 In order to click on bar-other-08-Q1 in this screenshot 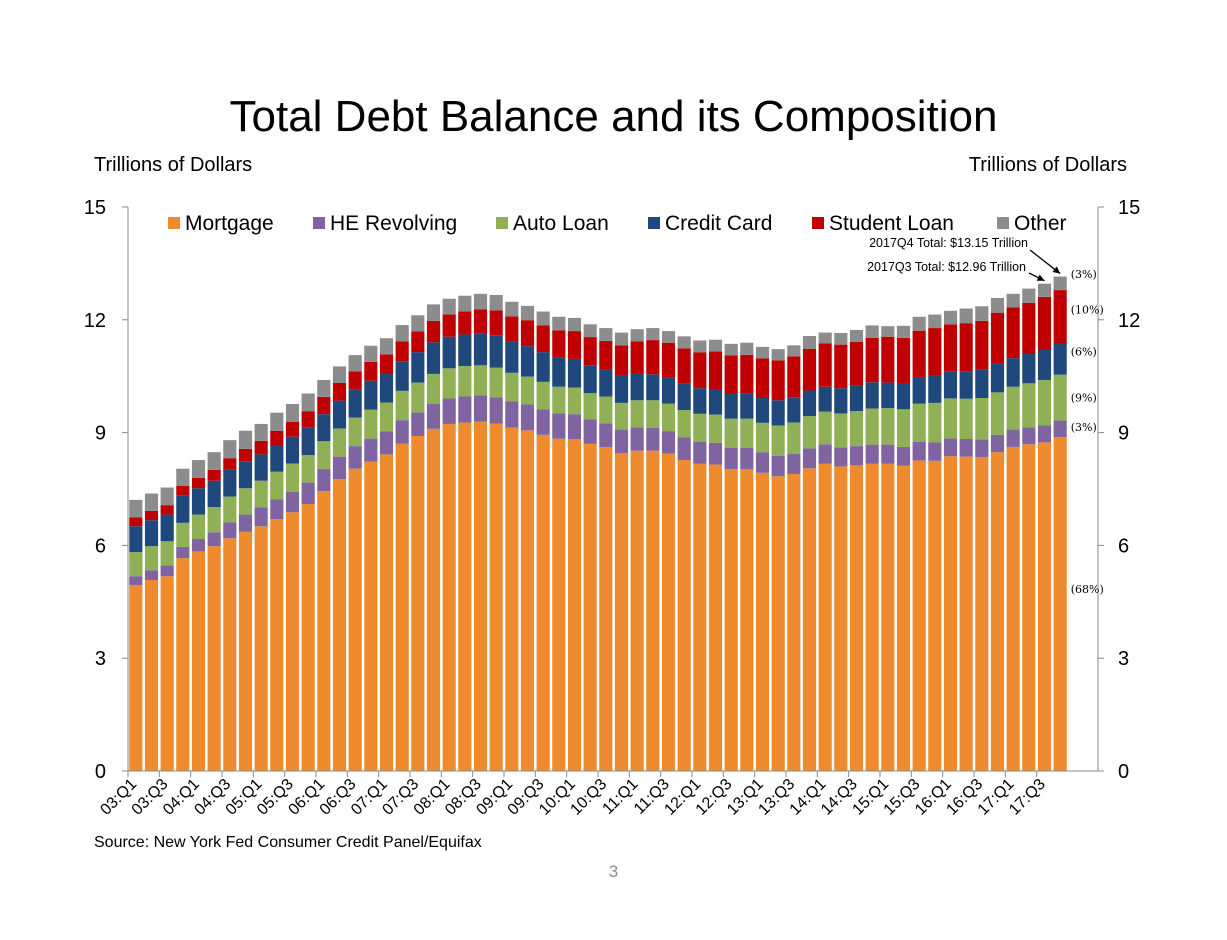, I will do `click(449, 306)`.